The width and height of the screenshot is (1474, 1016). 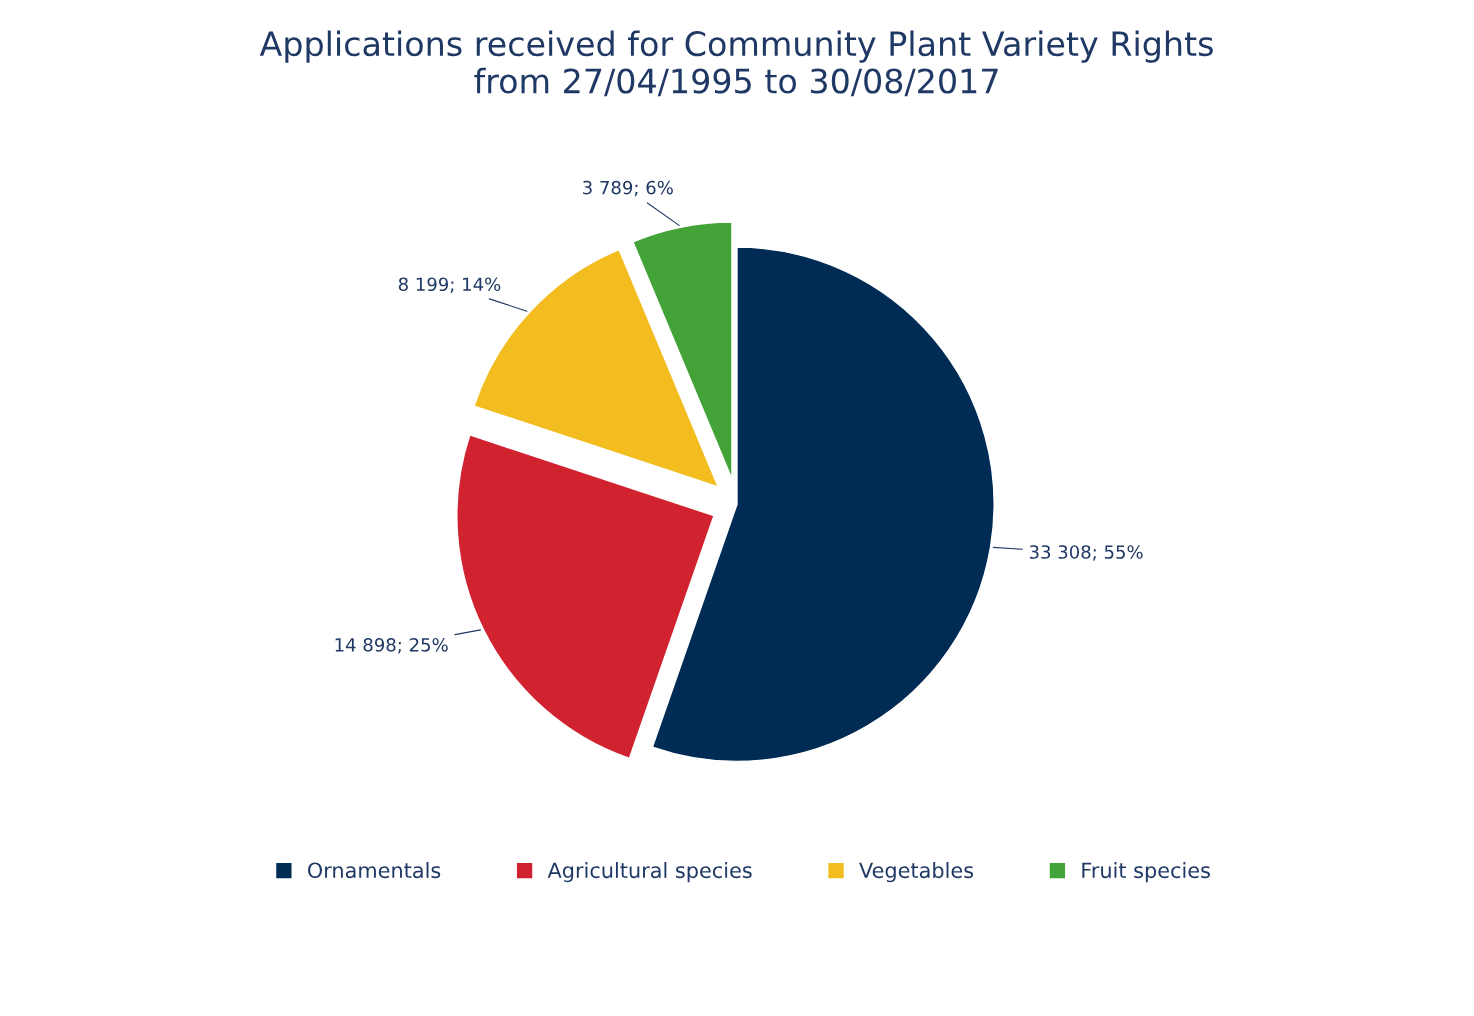 What do you see at coordinates (1146, 872) in the screenshot?
I see `legend-label: Fruit species` at bounding box center [1146, 872].